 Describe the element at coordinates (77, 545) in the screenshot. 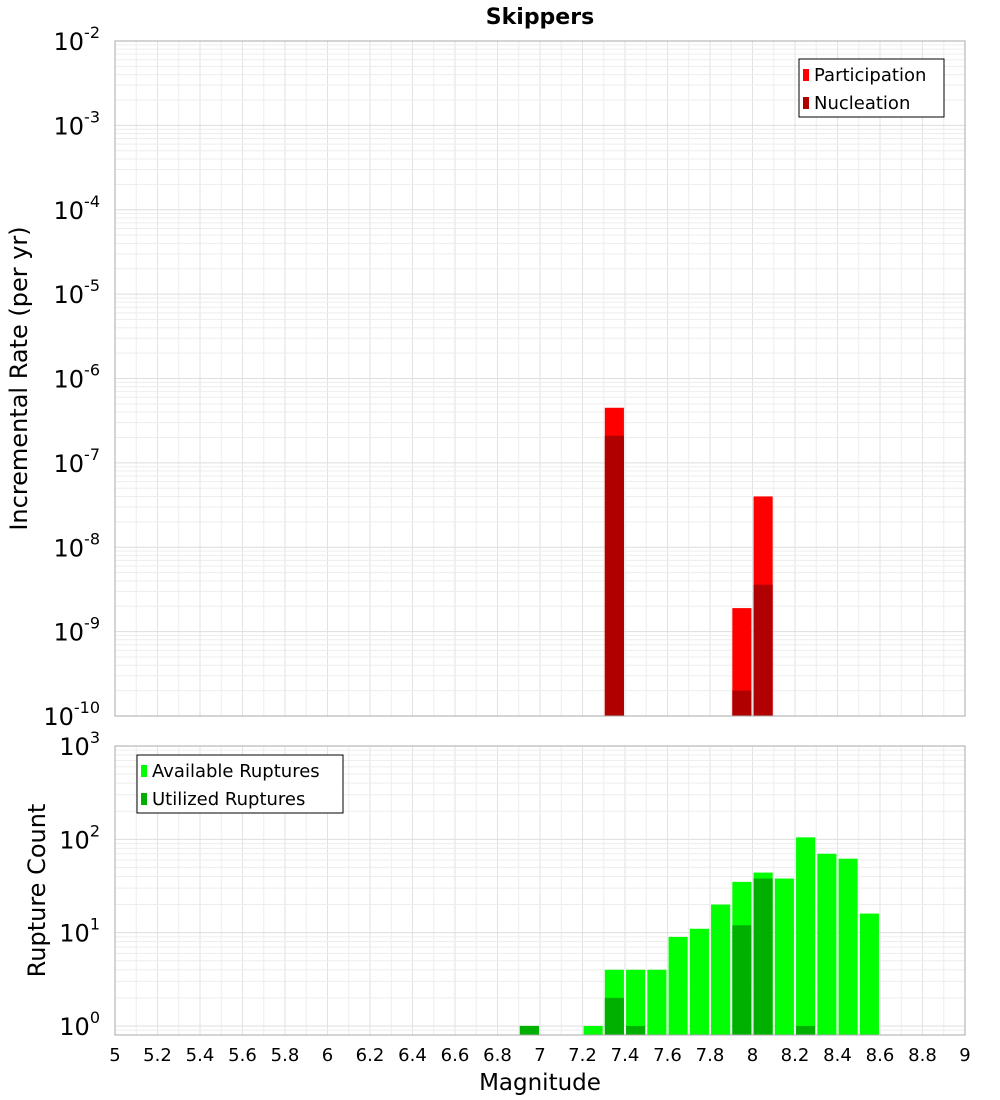

I see `y-tick-label: 10⁻⁸` at that location.